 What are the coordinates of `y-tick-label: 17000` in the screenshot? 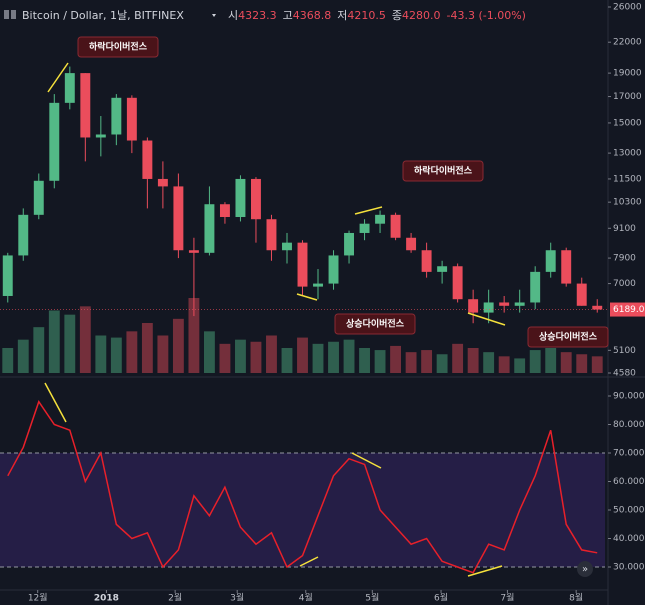 It's located at (627, 97).